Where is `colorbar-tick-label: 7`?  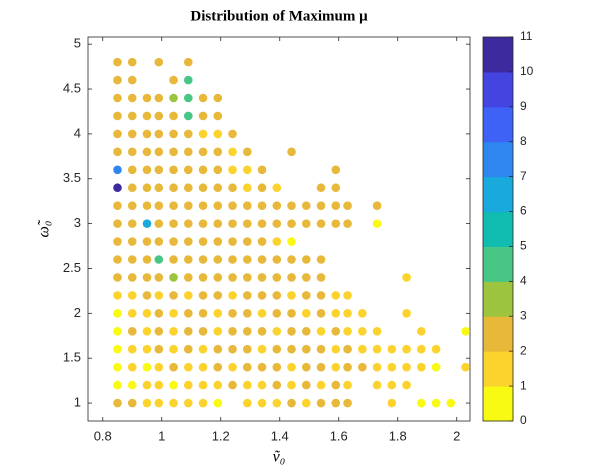 colorbar-tick-label: 7 is located at coordinates (523, 176).